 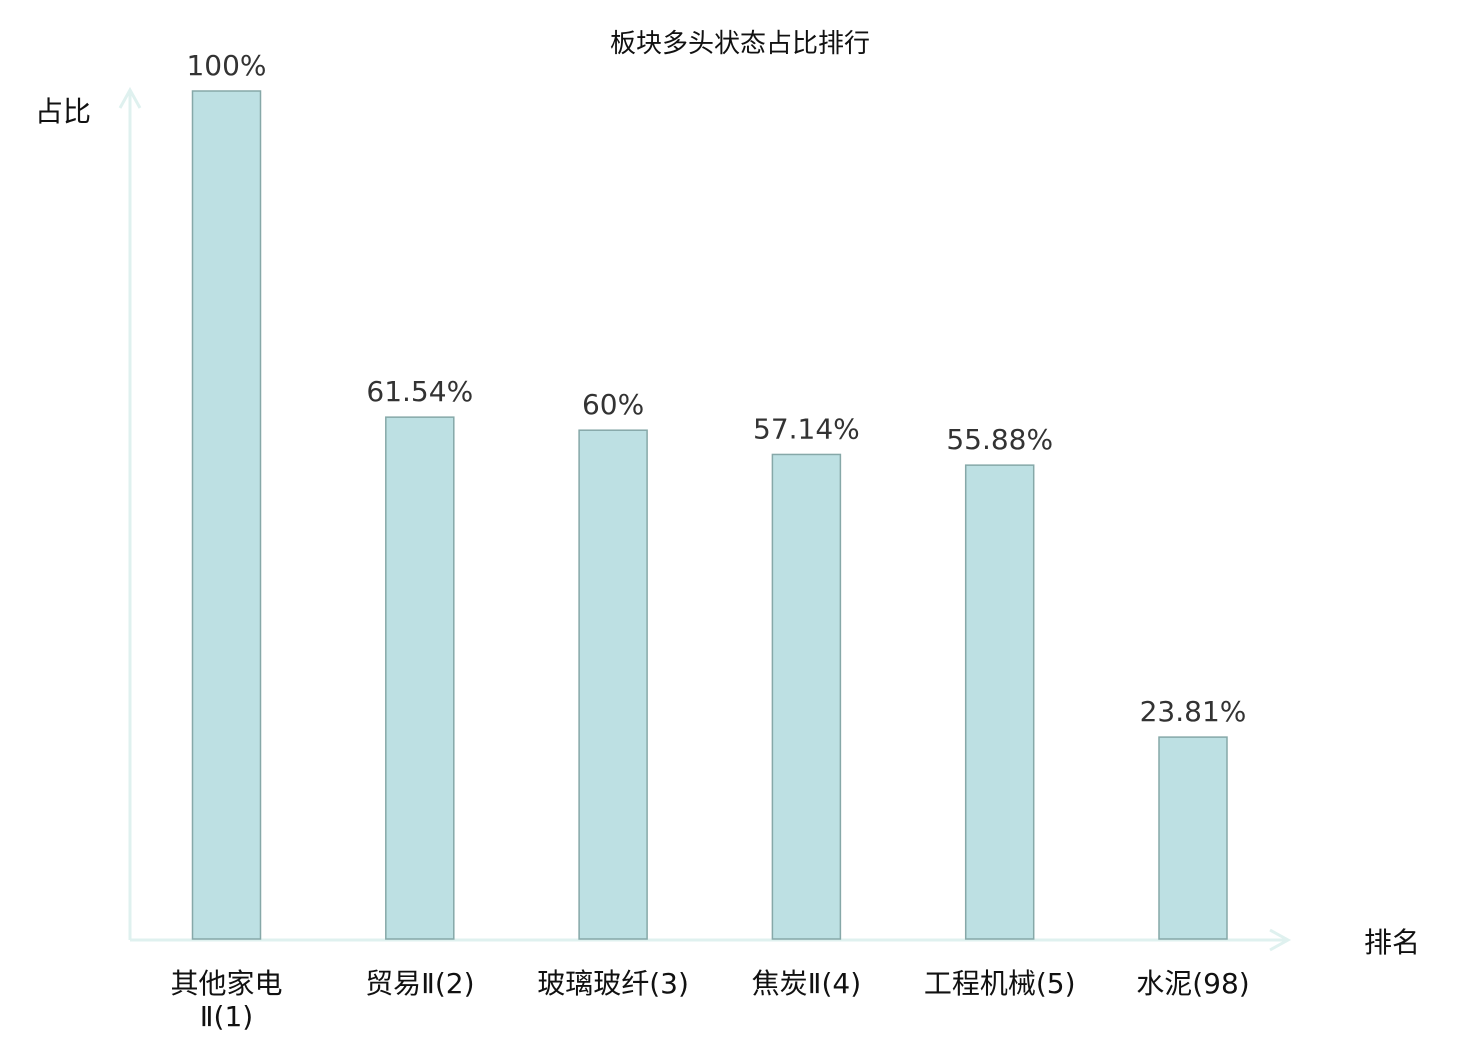 What do you see at coordinates (1280, 940) in the screenshot?
I see `x-axis-arrow` at bounding box center [1280, 940].